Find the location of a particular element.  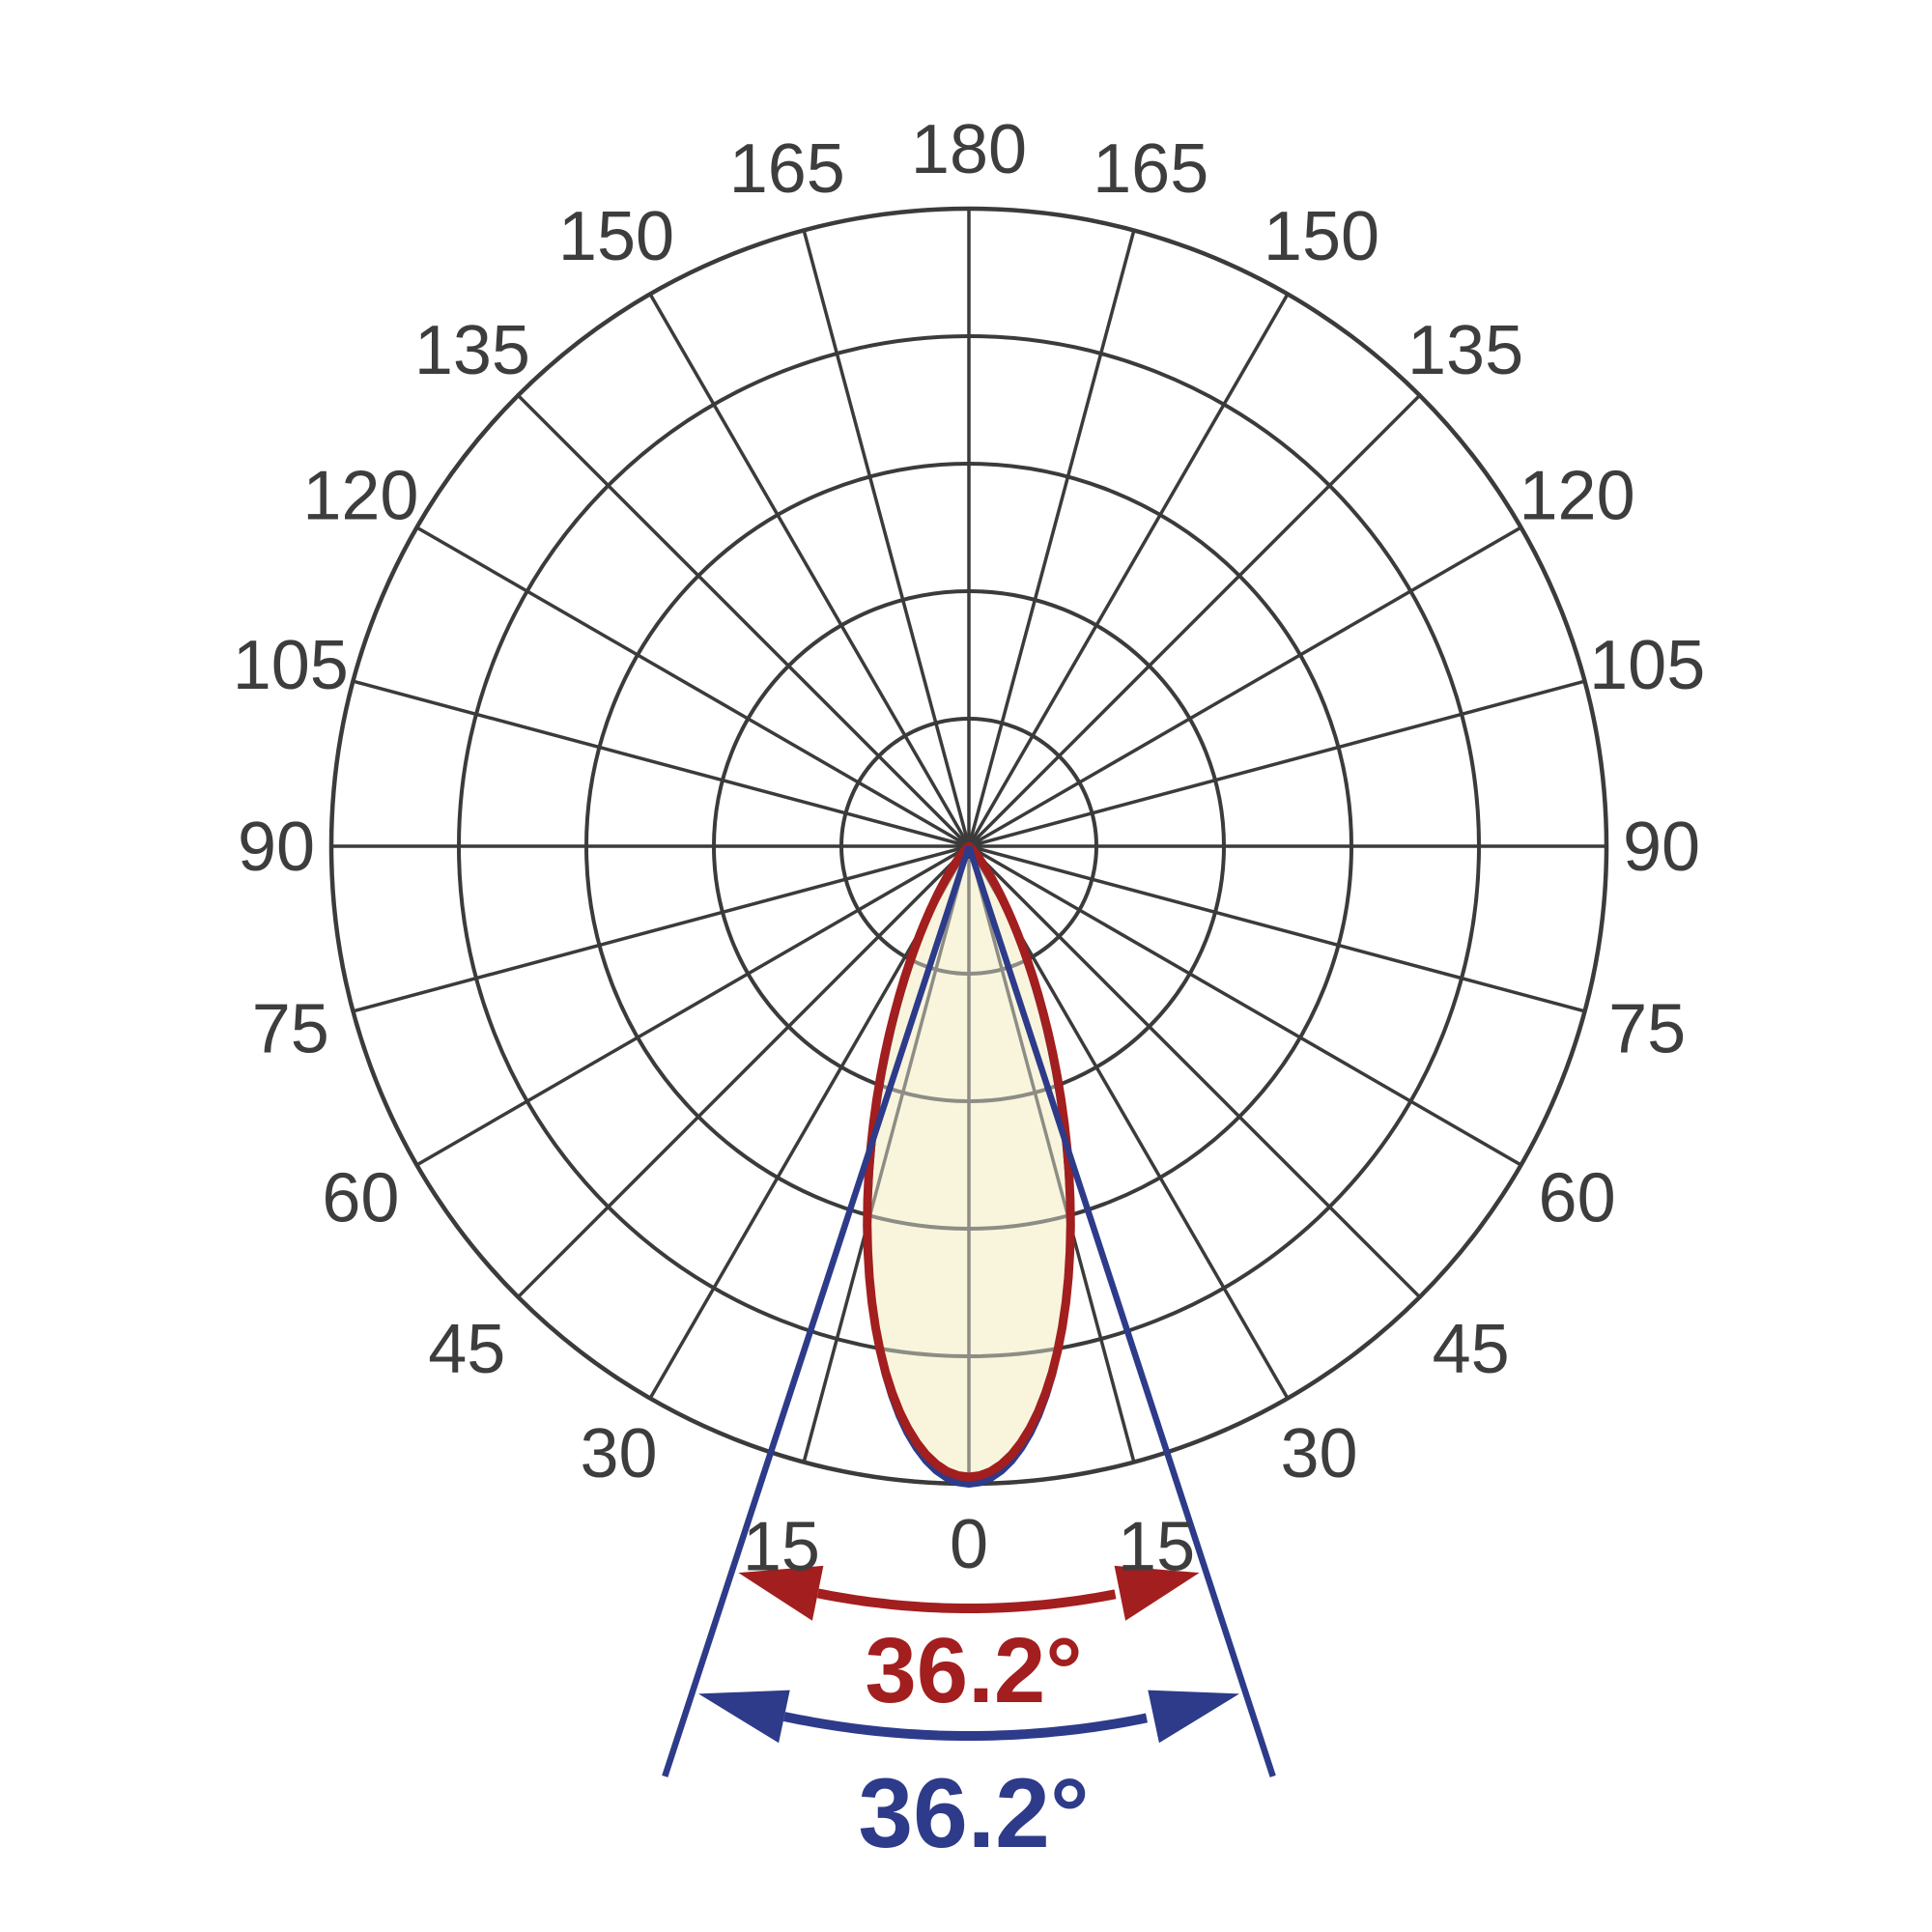

arrowhead-red-right is located at coordinates (1157, 1593).